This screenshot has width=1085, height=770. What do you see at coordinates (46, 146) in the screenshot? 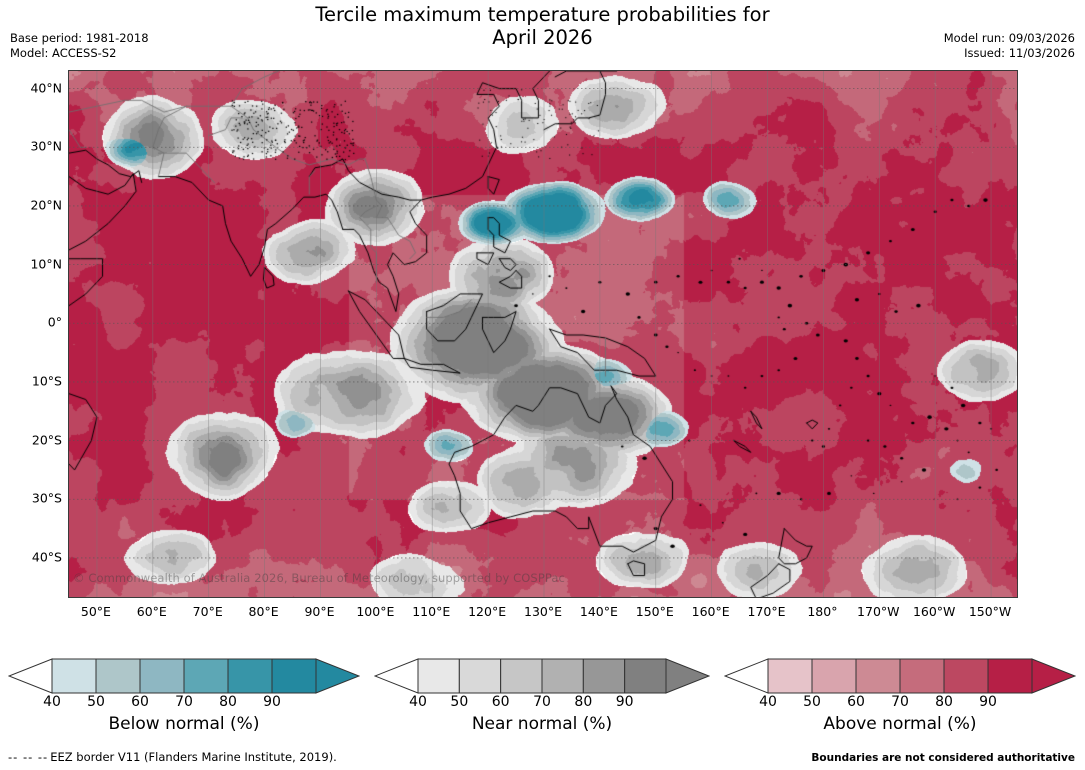
I see `latitude-tick-label: 30°N` at bounding box center [46, 146].